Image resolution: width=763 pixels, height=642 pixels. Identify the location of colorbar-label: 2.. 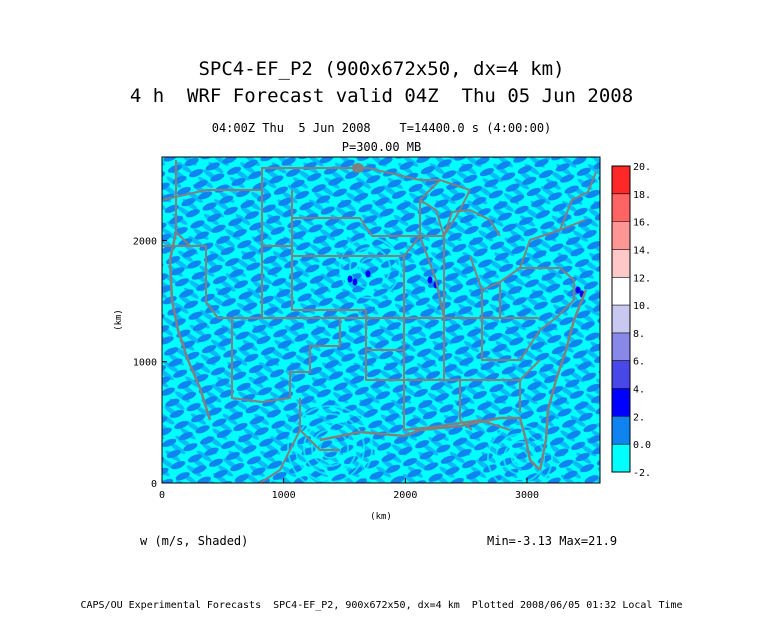
(639, 417).